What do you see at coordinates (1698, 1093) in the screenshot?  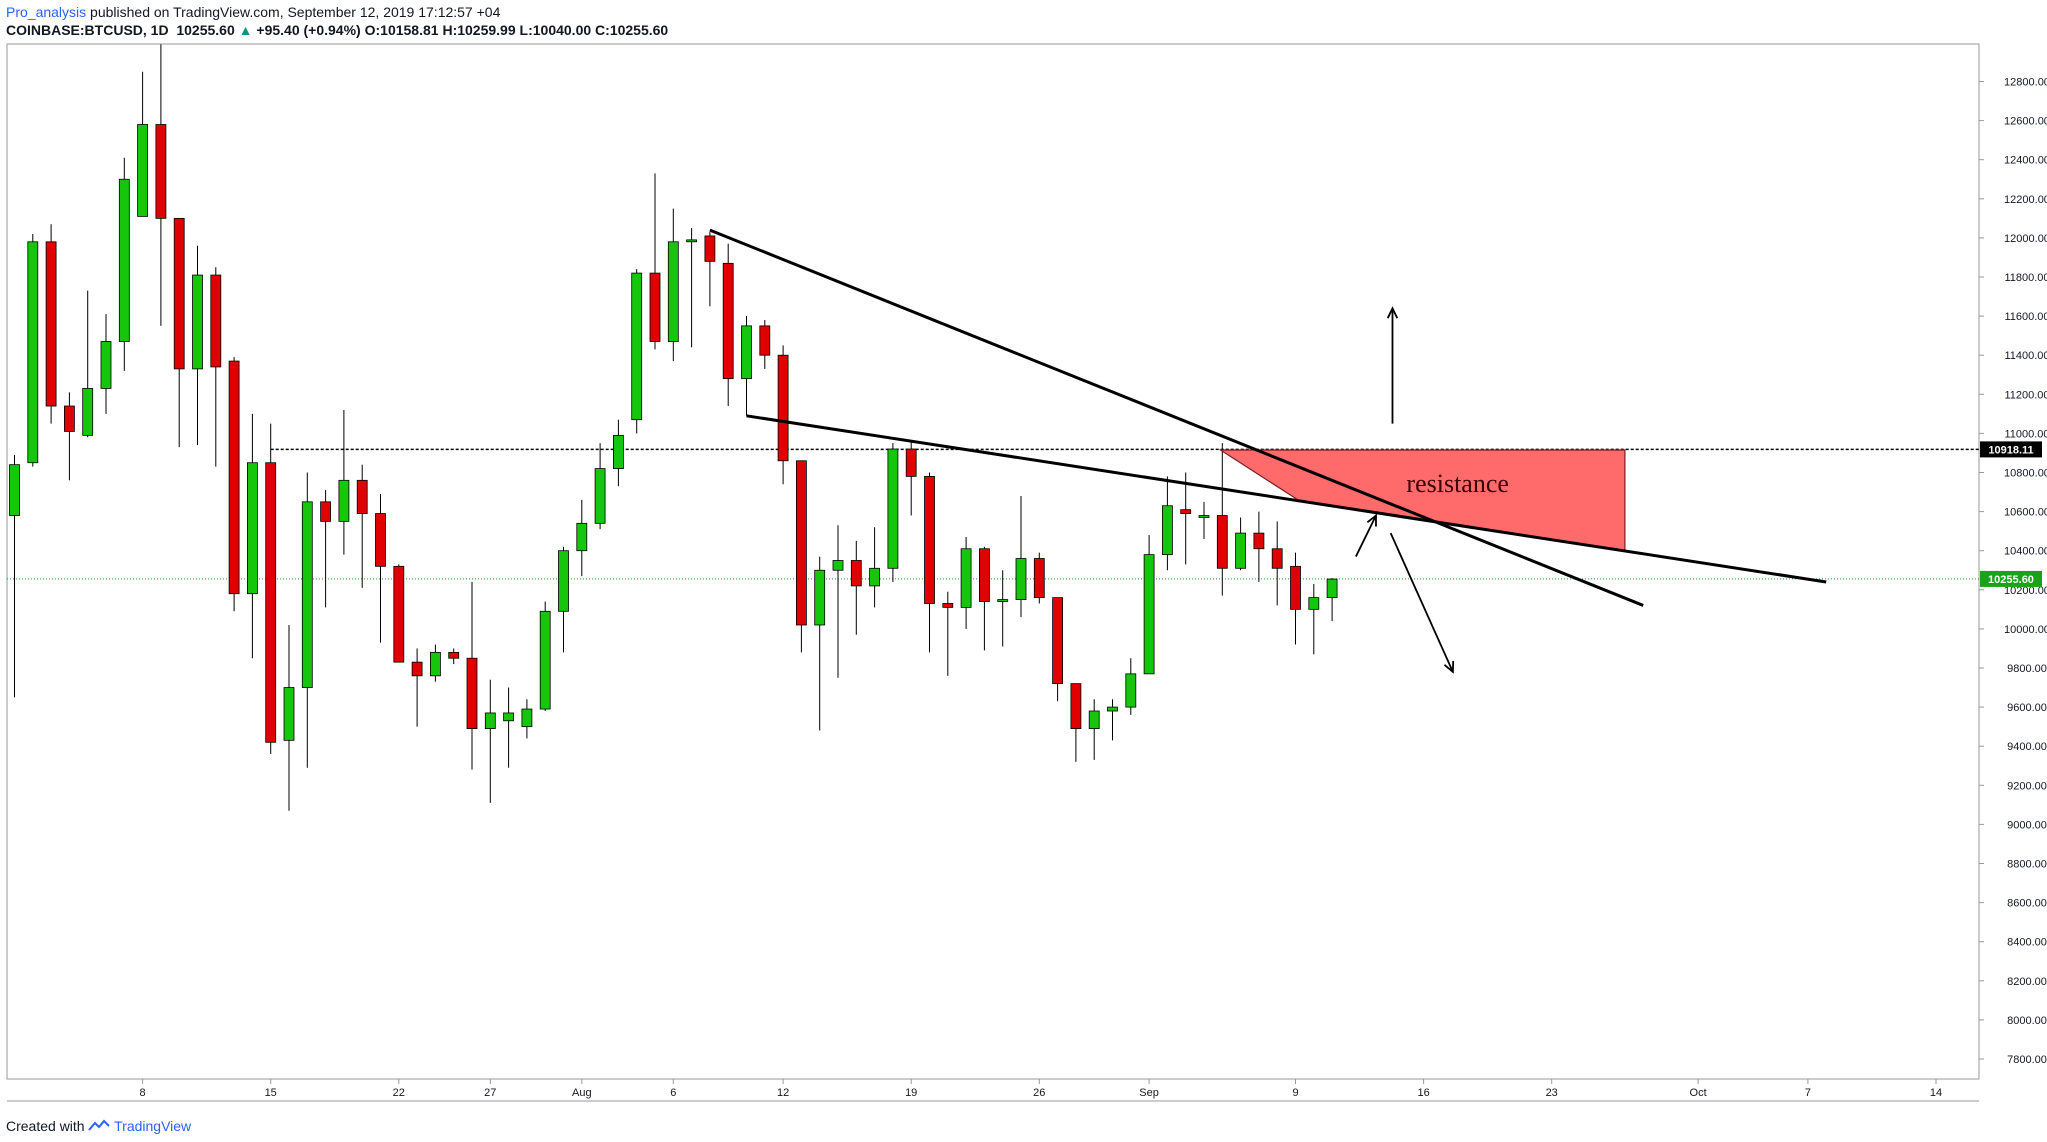 I see `x-tick-label: Oct` at bounding box center [1698, 1093].